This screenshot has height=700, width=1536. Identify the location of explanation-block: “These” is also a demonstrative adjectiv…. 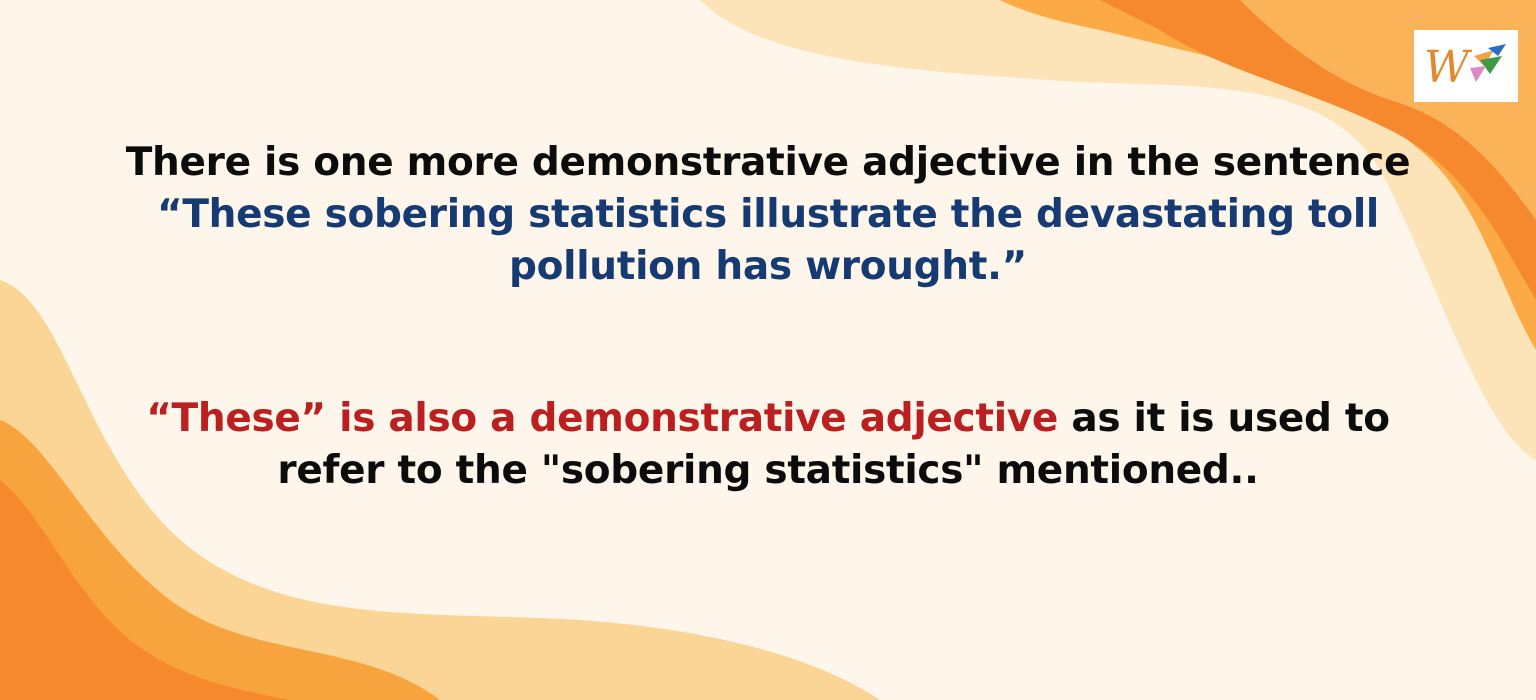
(768, 445).